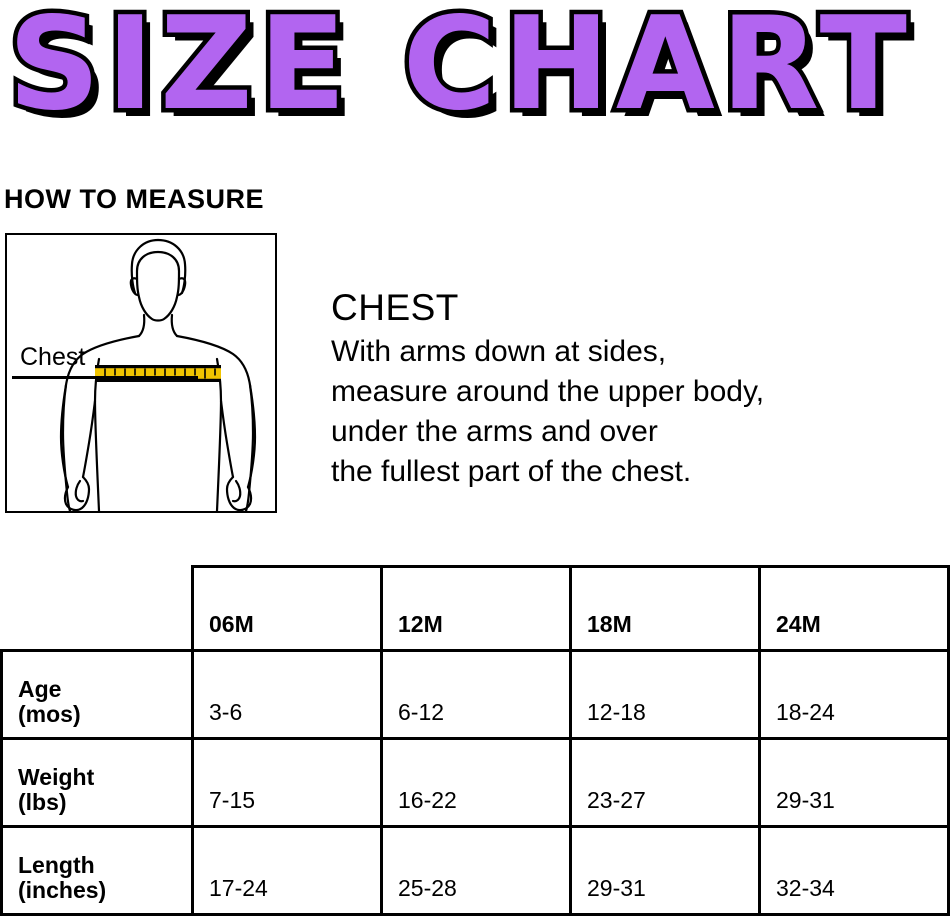  I want to click on table-header-row: 06M 12M 18M 24M, so click(476, 608).